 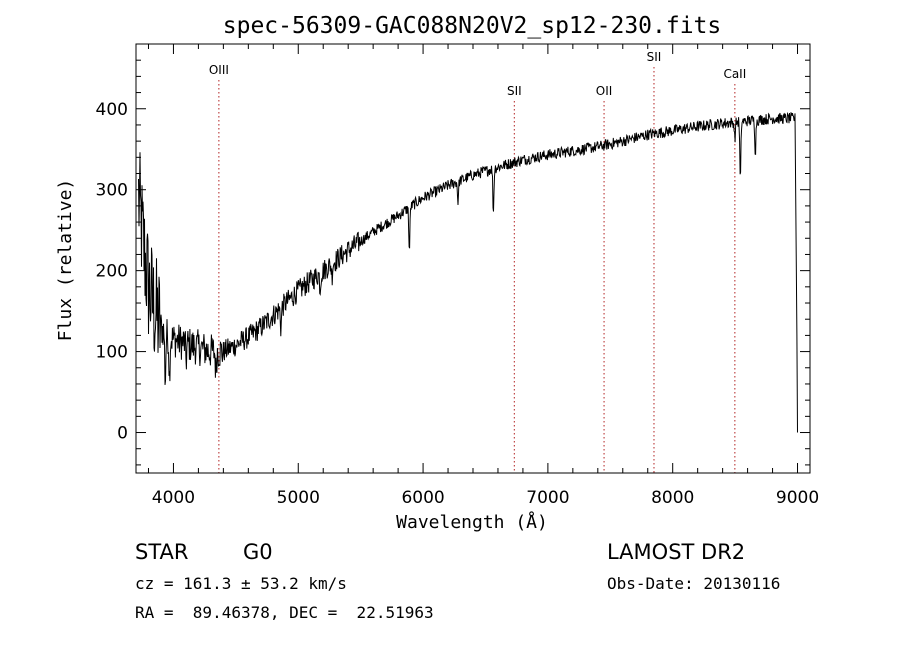 What do you see at coordinates (258, 552) in the screenshot?
I see `spectral-subclass: G0` at bounding box center [258, 552].